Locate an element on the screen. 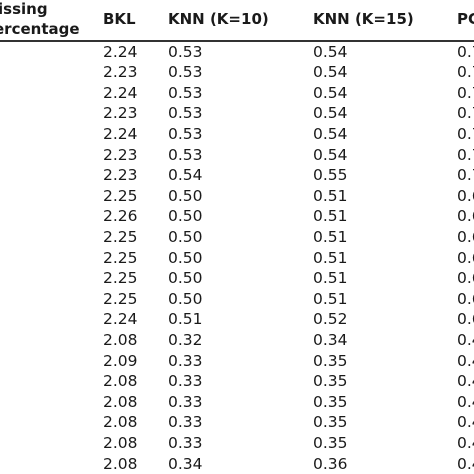 This screenshot has width=474, height=474. header-bkl: BKL is located at coordinates (119, 19).